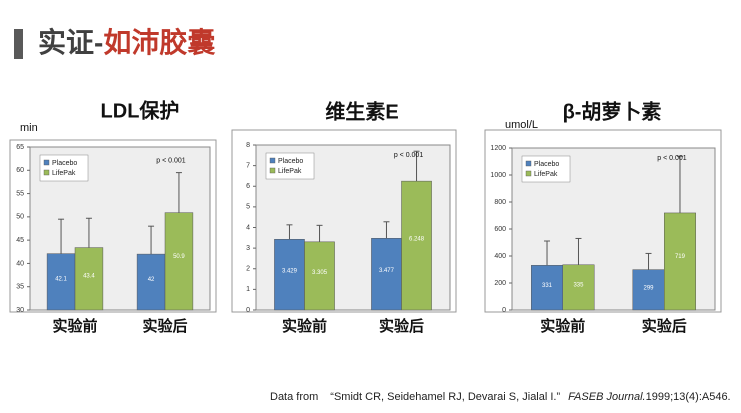 This screenshot has height=413, width=741. I want to click on y-tick-label: 6, so click(248, 186).